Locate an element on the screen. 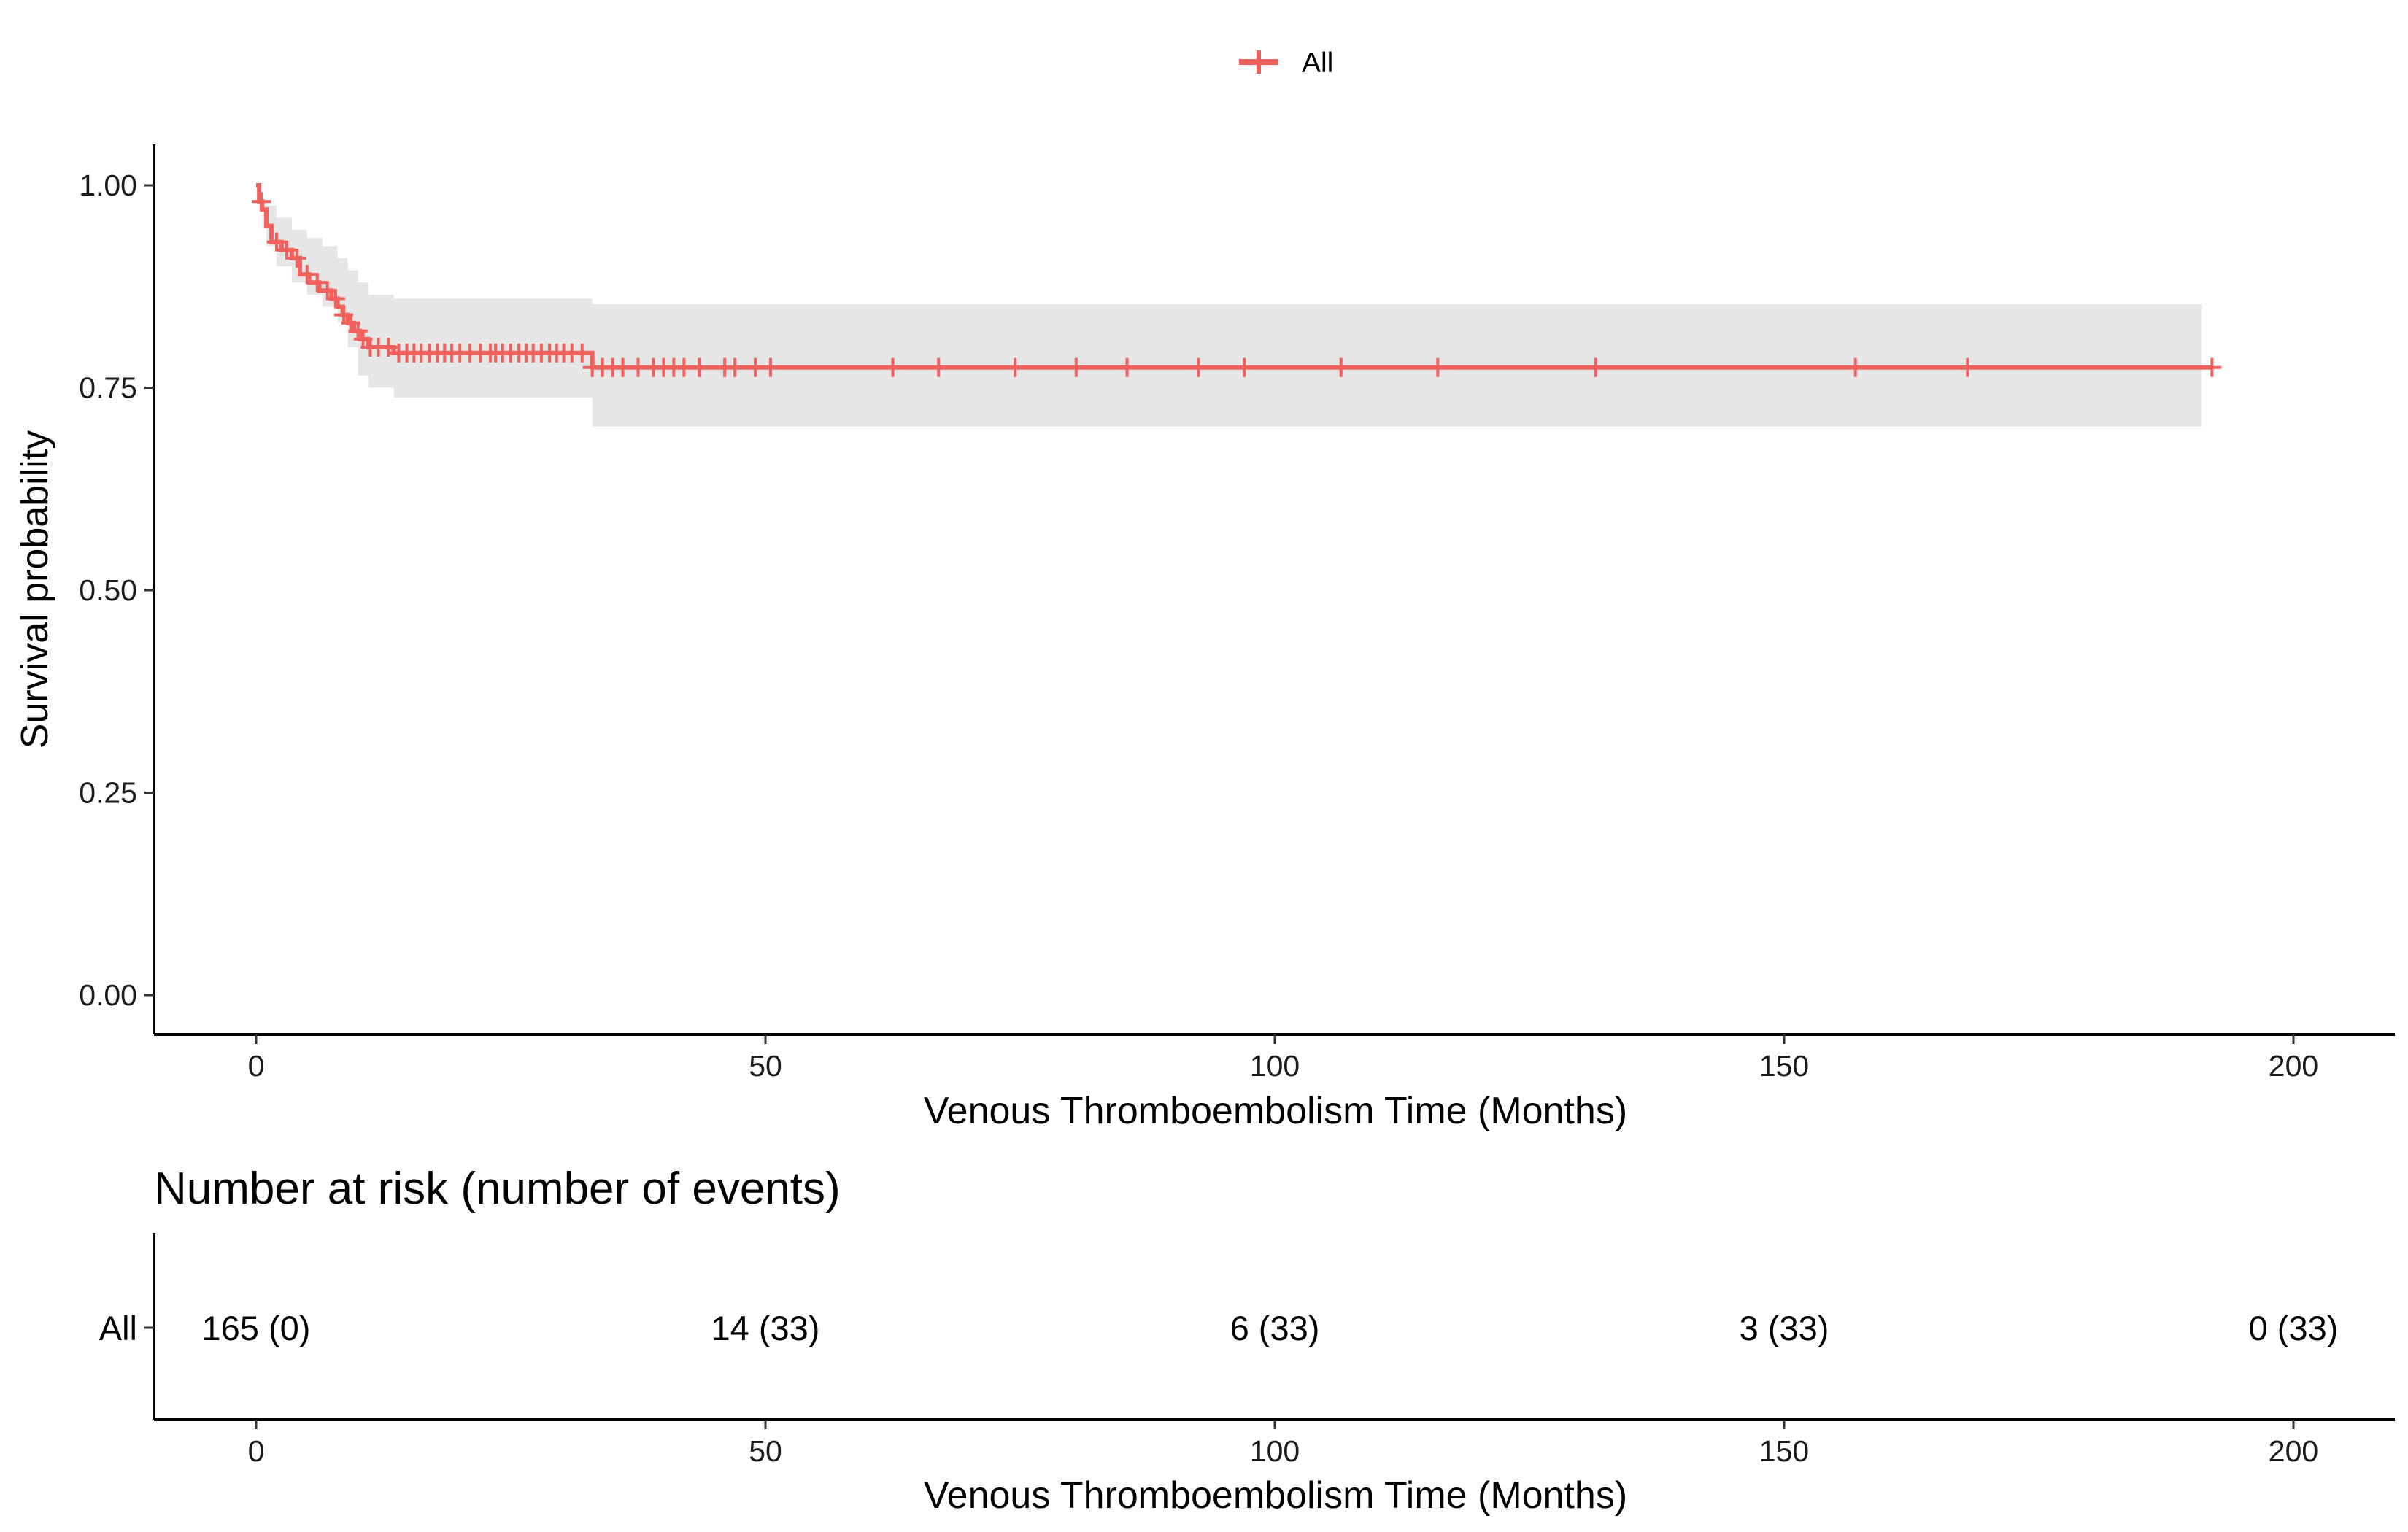 The height and width of the screenshot is (1532, 2408). y-axis-ticks: 0.00 0.25 0.50 0.75 1.00 is located at coordinates (116, 590).